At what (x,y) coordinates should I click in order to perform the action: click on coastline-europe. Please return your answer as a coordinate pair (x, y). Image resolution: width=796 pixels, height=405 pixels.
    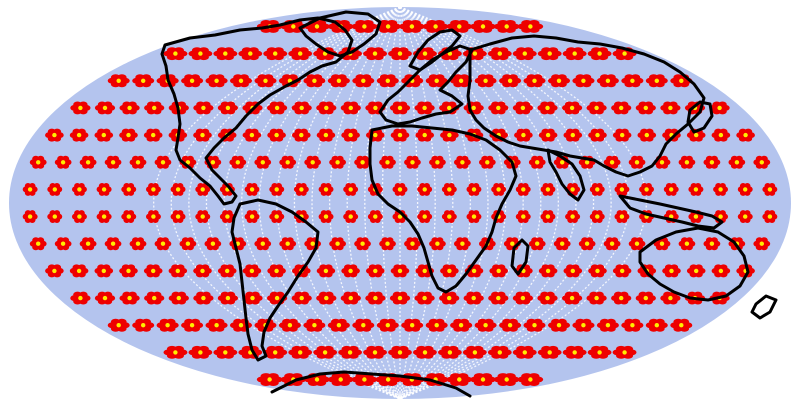
    Looking at the image, I should click on (426, 85).